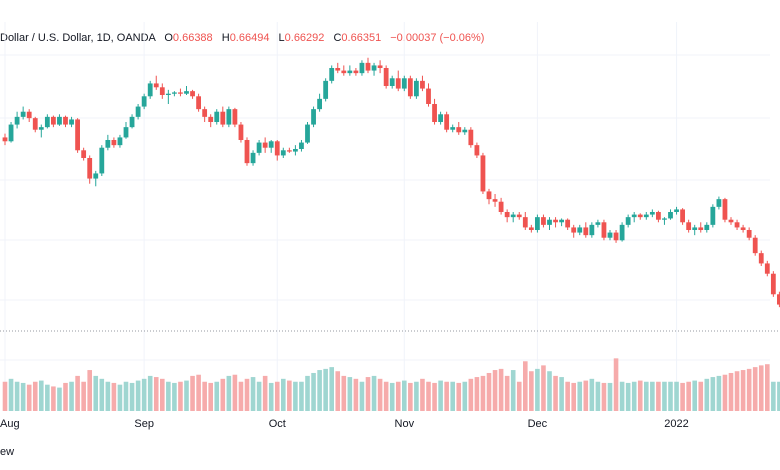 This screenshot has width=780, height=470. I want to click on x-tick-label: Sep, so click(144, 424).